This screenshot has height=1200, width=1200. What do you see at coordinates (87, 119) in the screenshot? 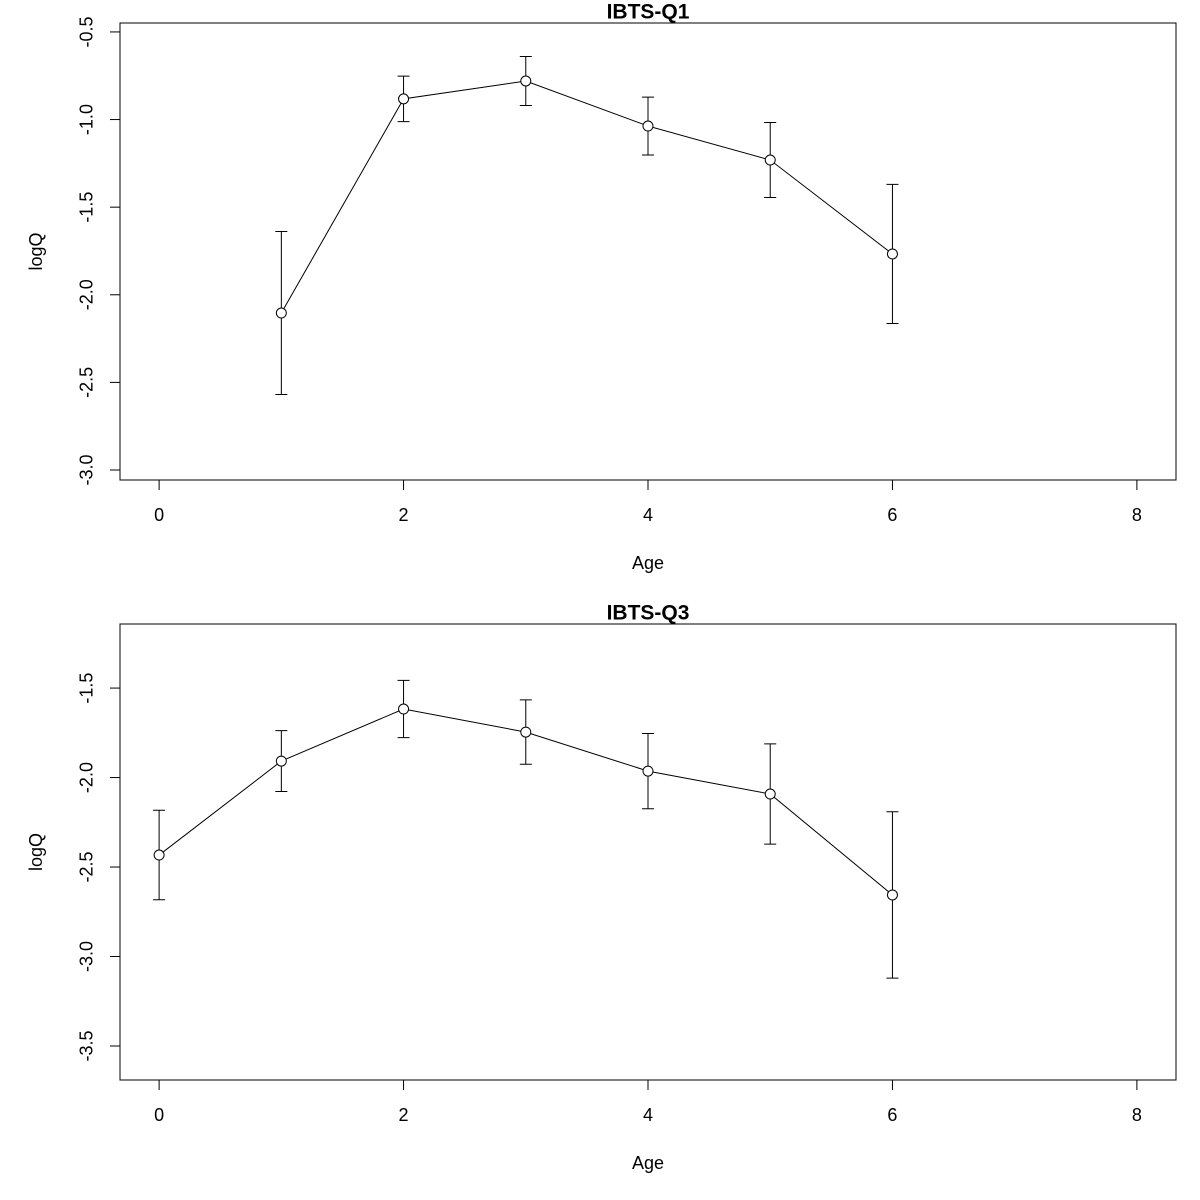
I see `y-tick-label: -1.0` at bounding box center [87, 119].